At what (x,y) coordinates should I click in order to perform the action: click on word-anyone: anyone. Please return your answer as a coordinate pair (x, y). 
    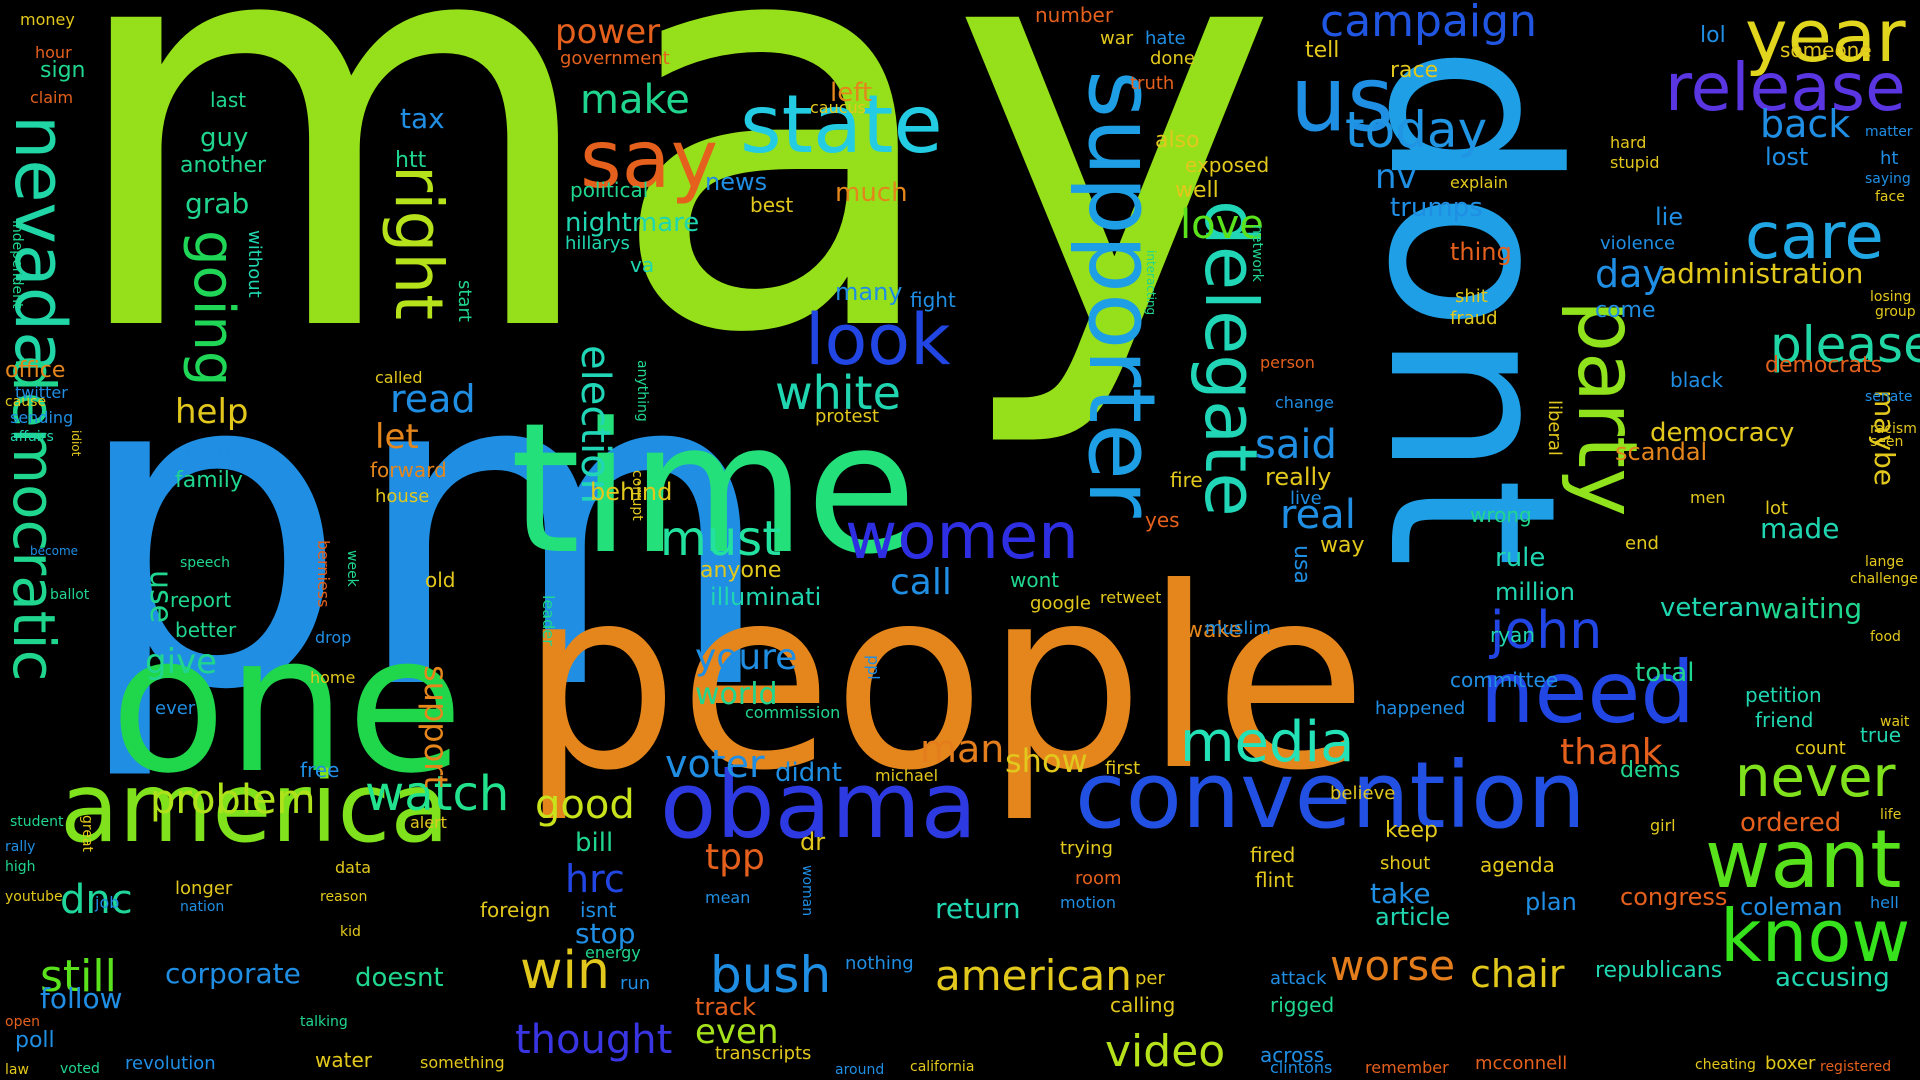
    Looking at the image, I should click on (741, 570).